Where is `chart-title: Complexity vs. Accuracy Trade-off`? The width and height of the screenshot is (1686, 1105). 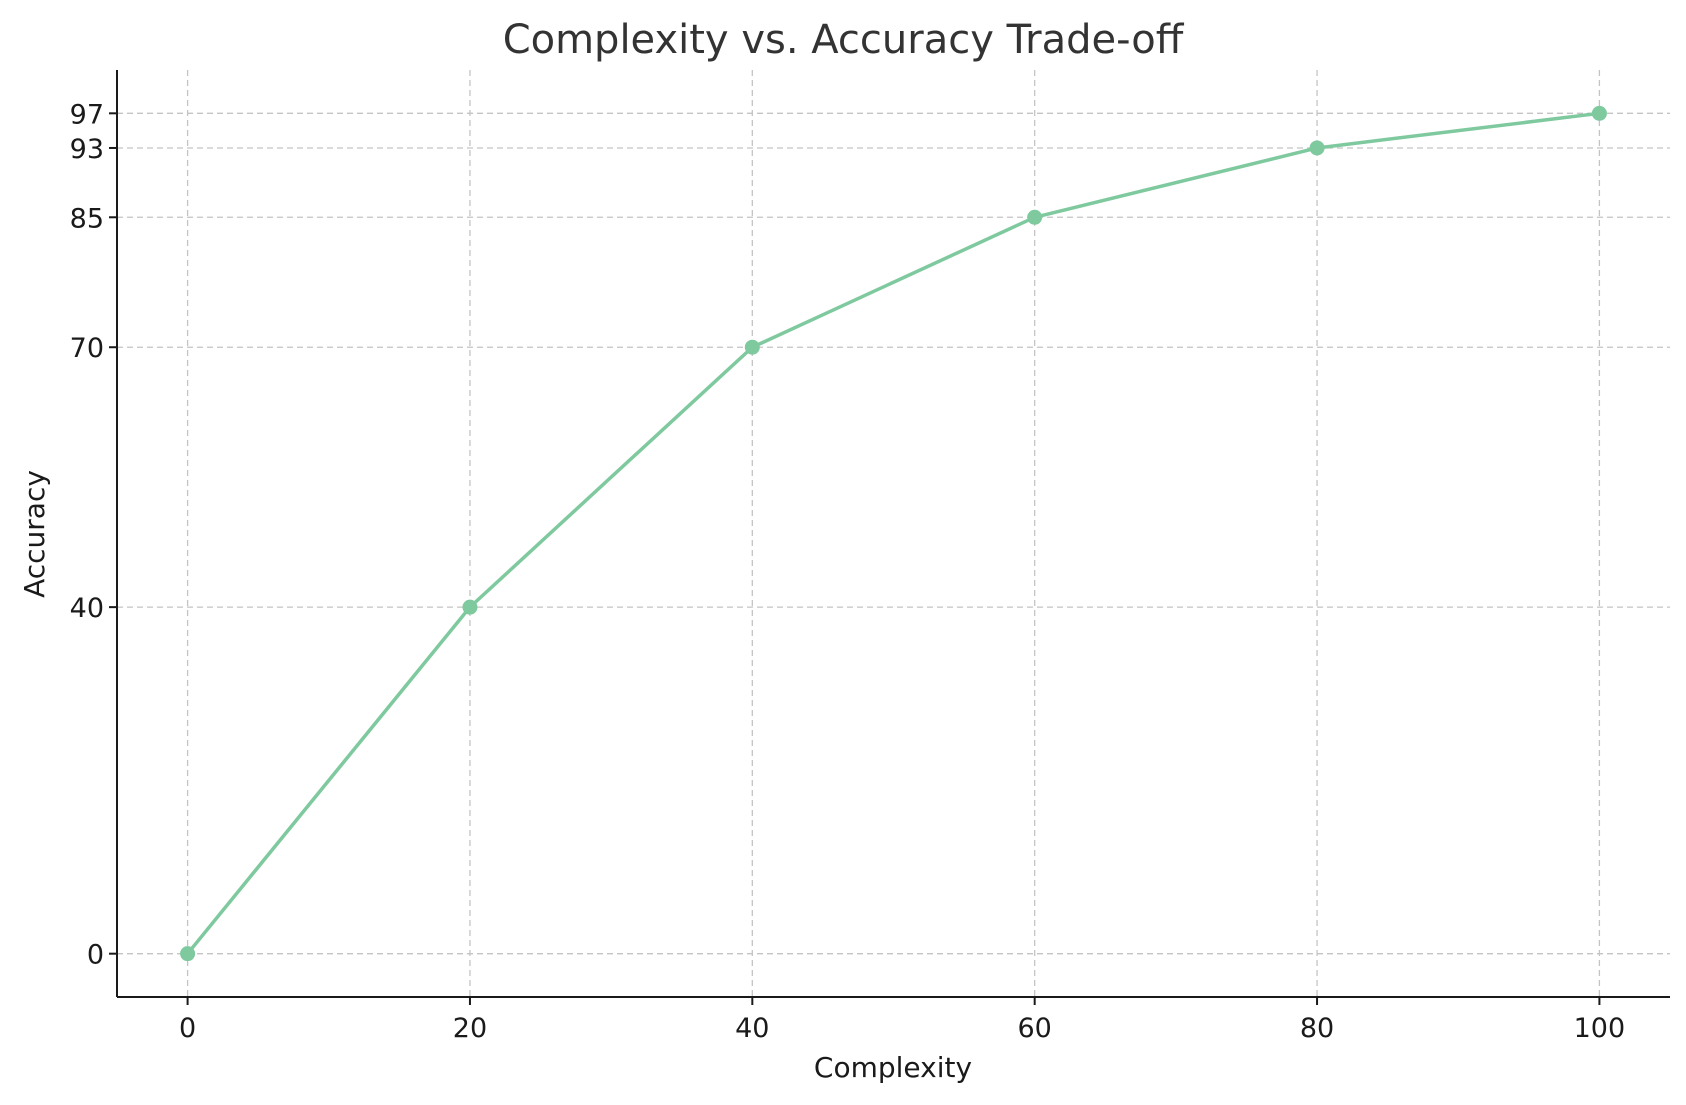 chart-title: Complexity vs. Accuracy Trade-off is located at coordinates (844, 40).